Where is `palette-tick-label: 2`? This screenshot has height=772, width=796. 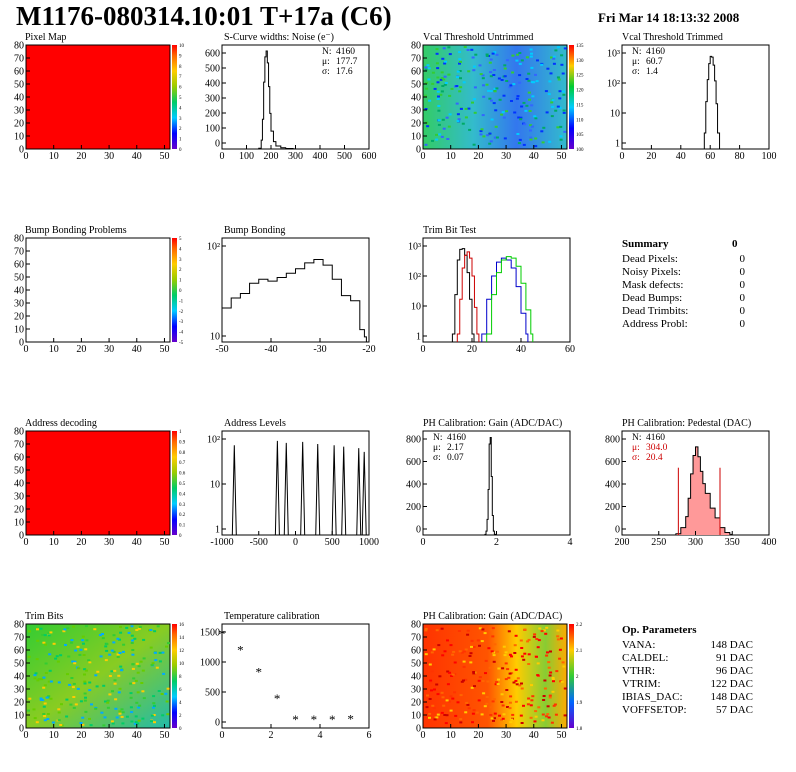 palette-tick-label: 2 is located at coordinates (180, 716).